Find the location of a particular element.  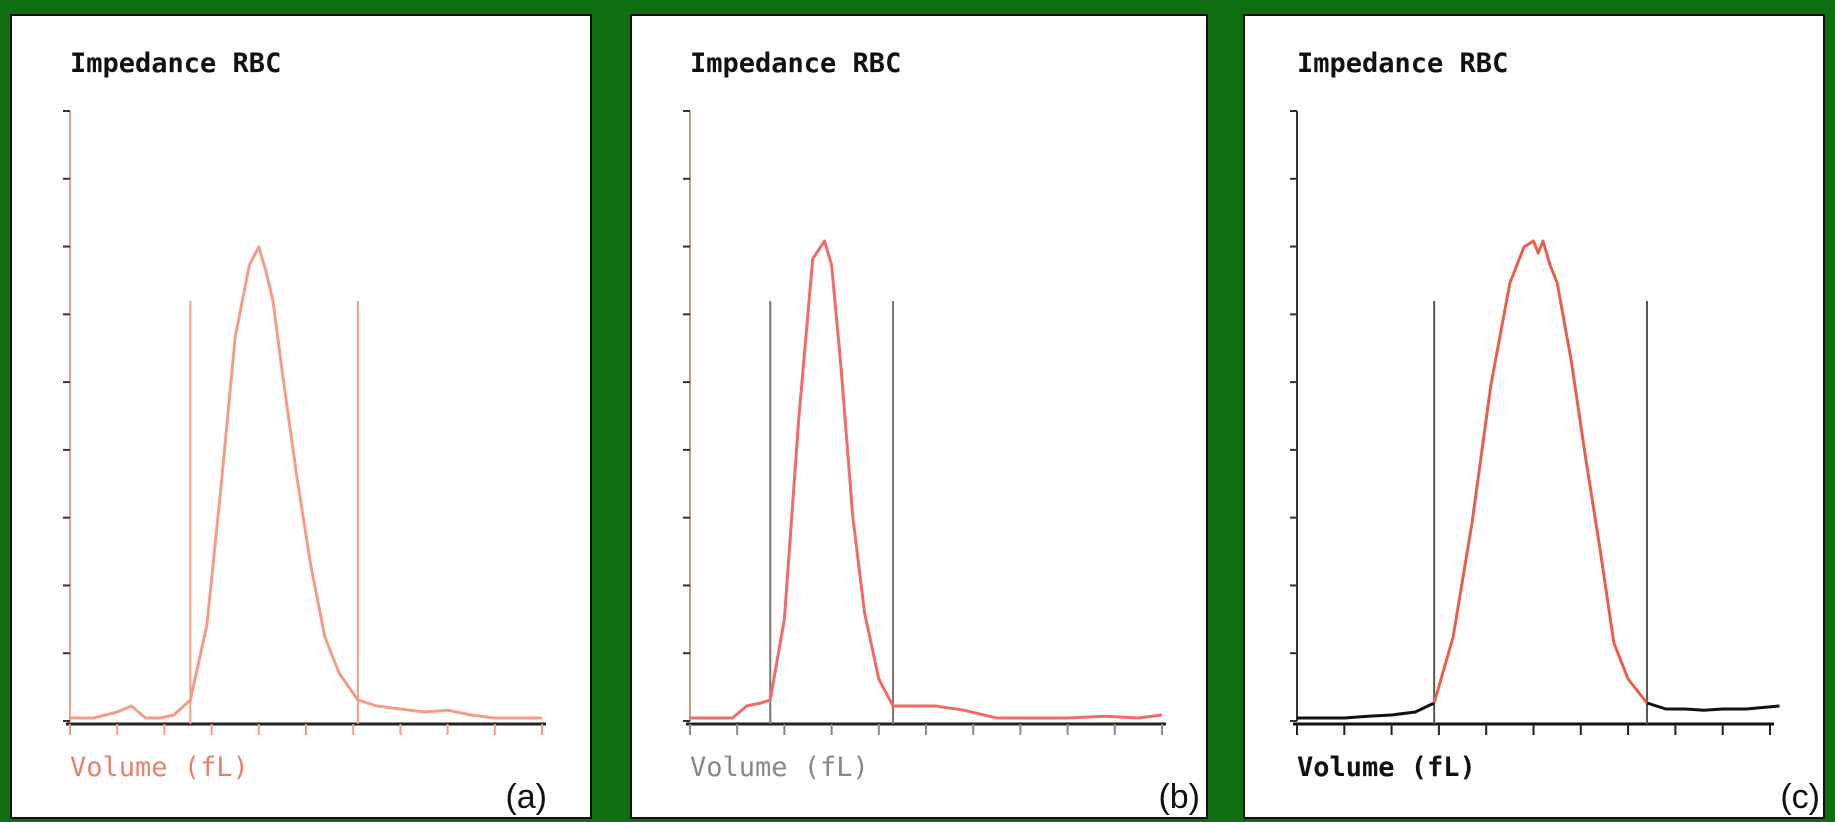

panel-label: (c) is located at coordinates (1800, 797).